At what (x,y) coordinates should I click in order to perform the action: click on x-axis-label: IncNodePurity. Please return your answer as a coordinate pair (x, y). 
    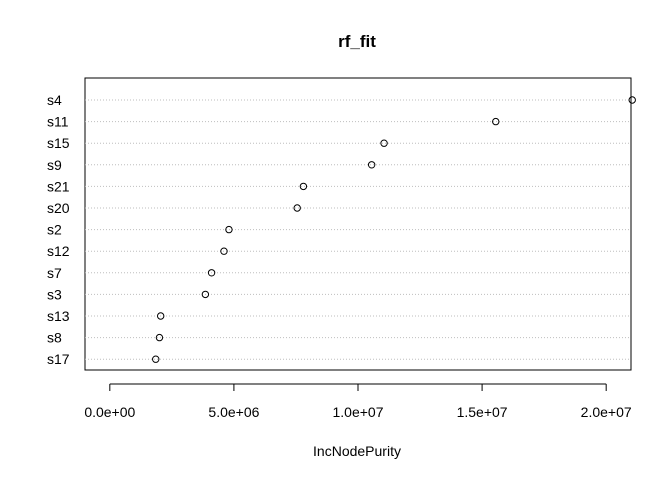
    Looking at the image, I should click on (357, 451).